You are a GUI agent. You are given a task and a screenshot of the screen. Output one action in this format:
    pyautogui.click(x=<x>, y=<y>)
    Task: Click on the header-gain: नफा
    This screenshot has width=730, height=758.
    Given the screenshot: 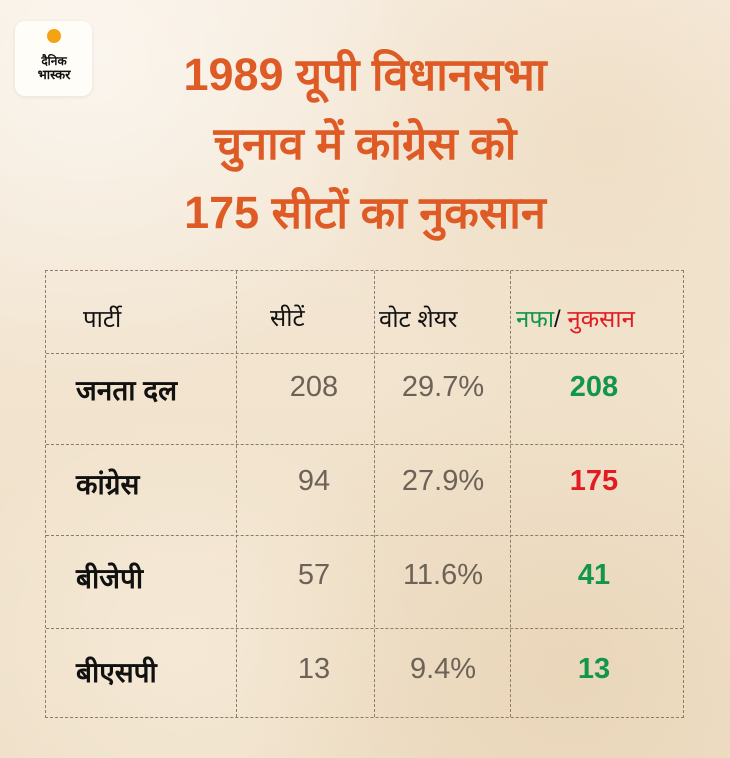 What is the action you would take?
    pyautogui.click(x=535, y=319)
    